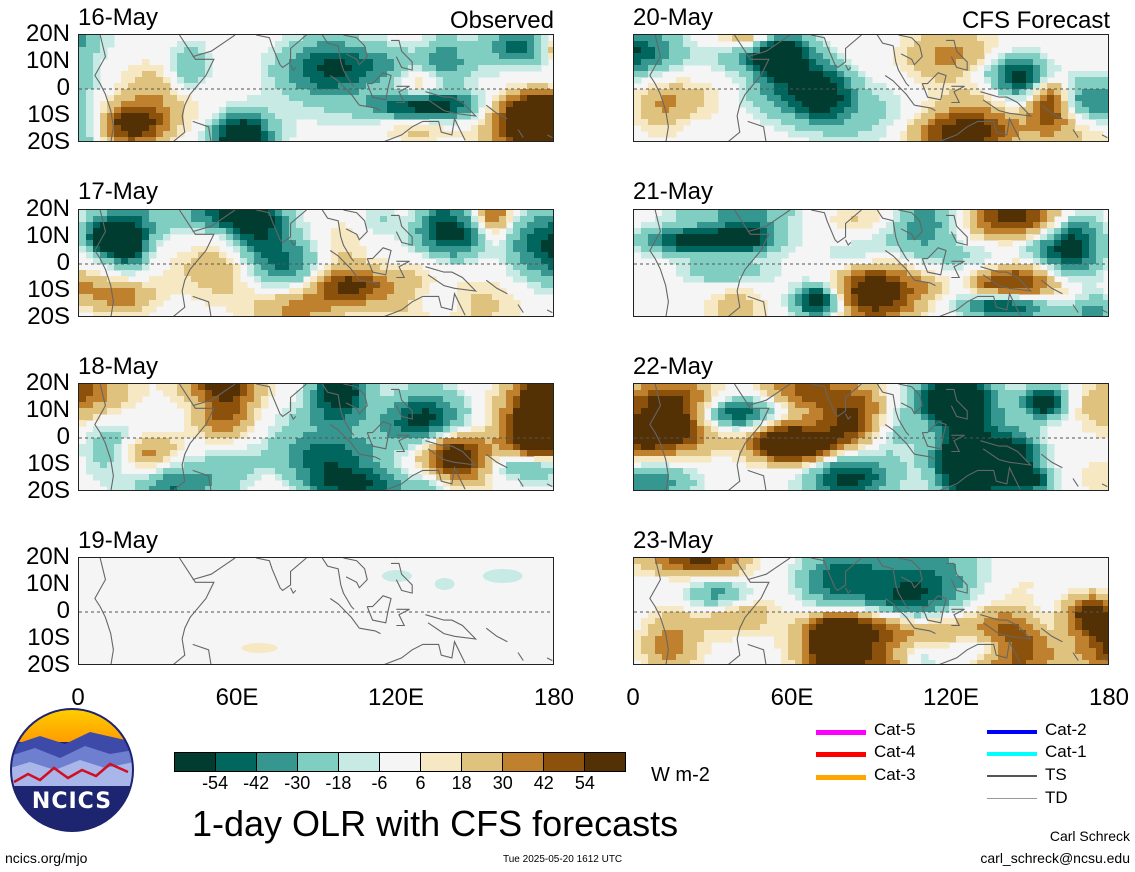 This screenshot has width=1135, height=872. I want to click on lon-label-right-180: 180, so click(1109, 697).